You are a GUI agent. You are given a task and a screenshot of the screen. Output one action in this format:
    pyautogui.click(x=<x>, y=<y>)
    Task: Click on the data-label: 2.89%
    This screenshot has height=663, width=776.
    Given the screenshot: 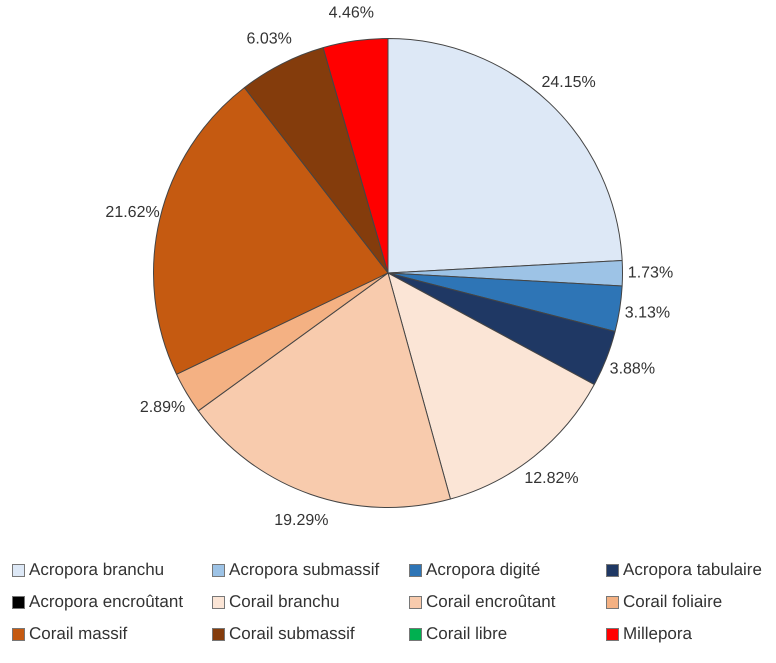 What is the action you would take?
    pyautogui.click(x=163, y=407)
    